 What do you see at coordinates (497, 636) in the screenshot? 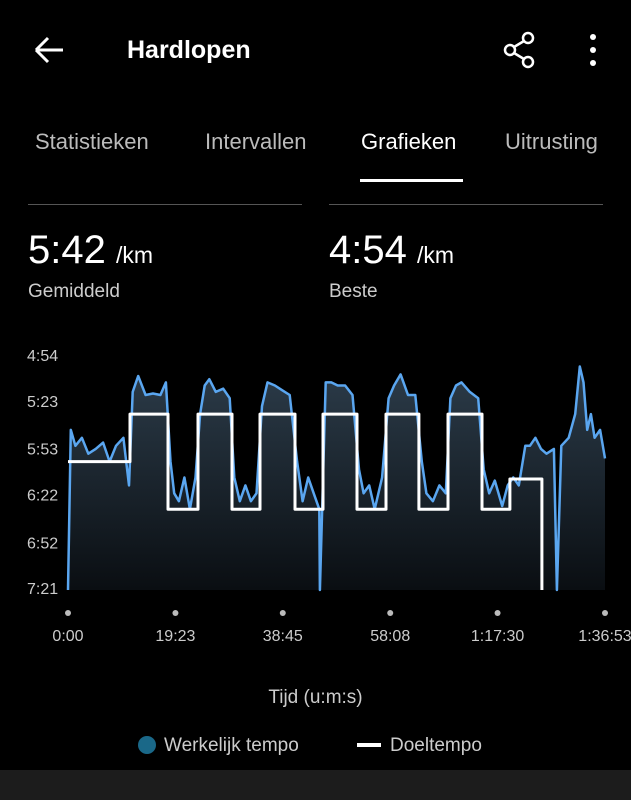
I see `x-tick-label: 1:17:30` at bounding box center [497, 636].